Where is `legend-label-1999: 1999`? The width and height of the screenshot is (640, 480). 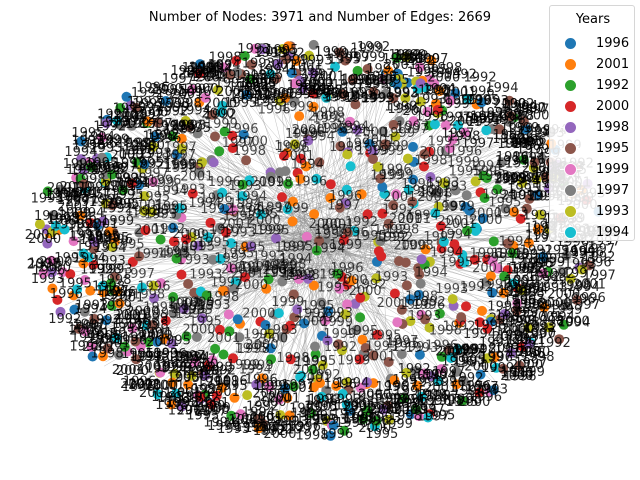
legend-label-1999: 1999 is located at coordinates (613, 169).